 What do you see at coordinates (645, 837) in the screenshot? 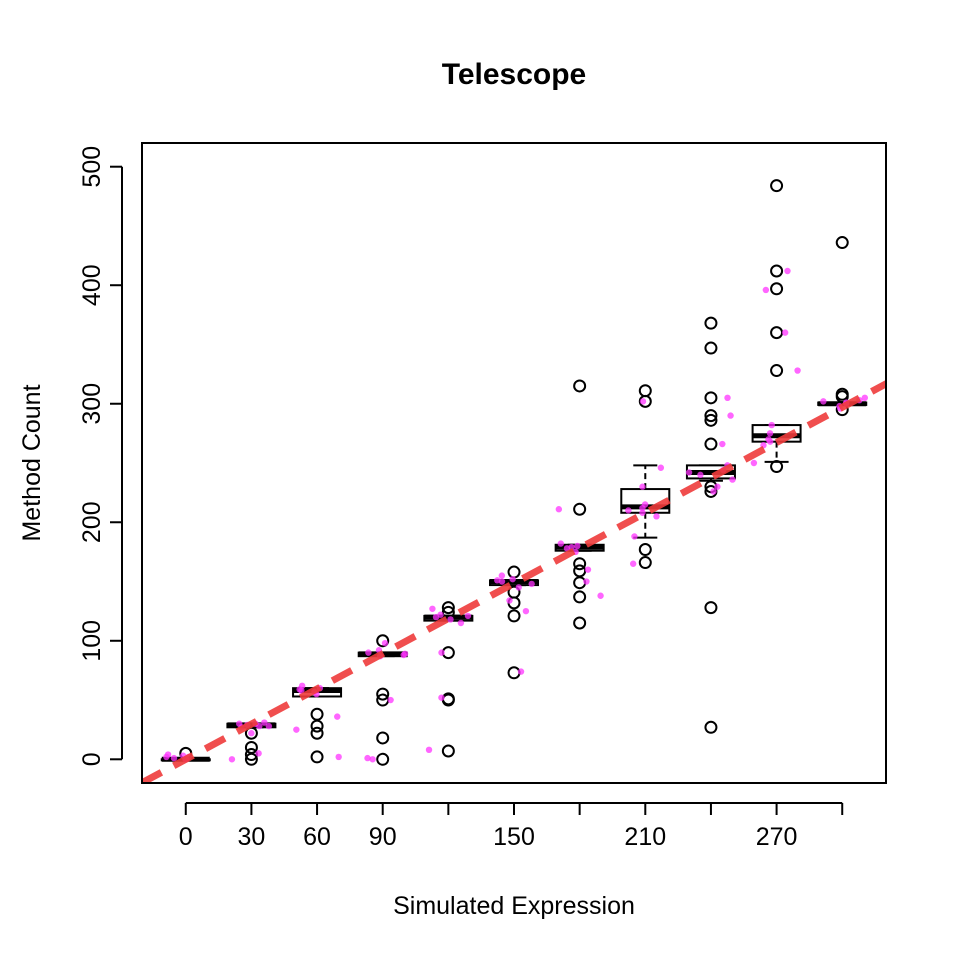
I see `x-tick-label: 210` at bounding box center [645, 837].